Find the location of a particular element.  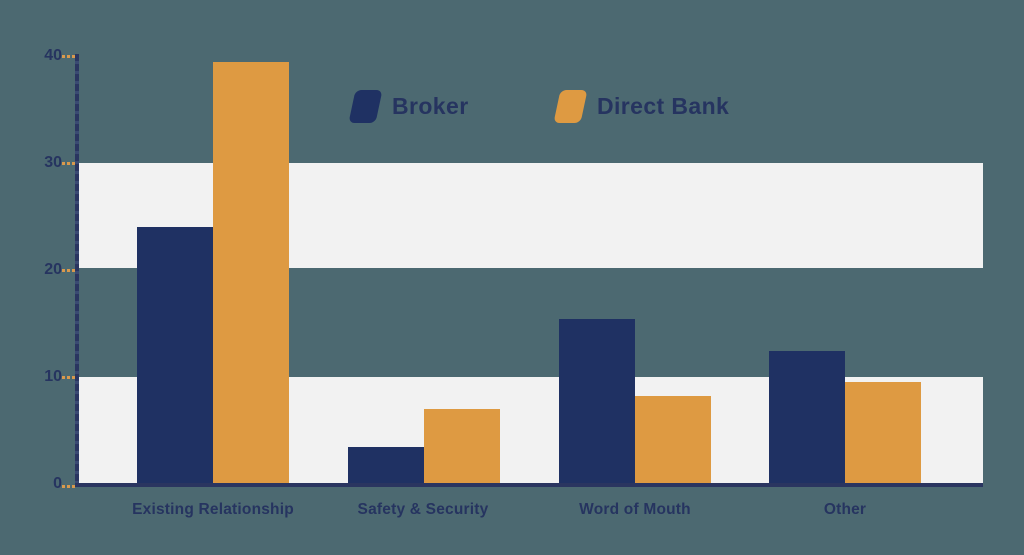

legend-label-direct-bank: Direct Bank is located at coordinates (663, 106).